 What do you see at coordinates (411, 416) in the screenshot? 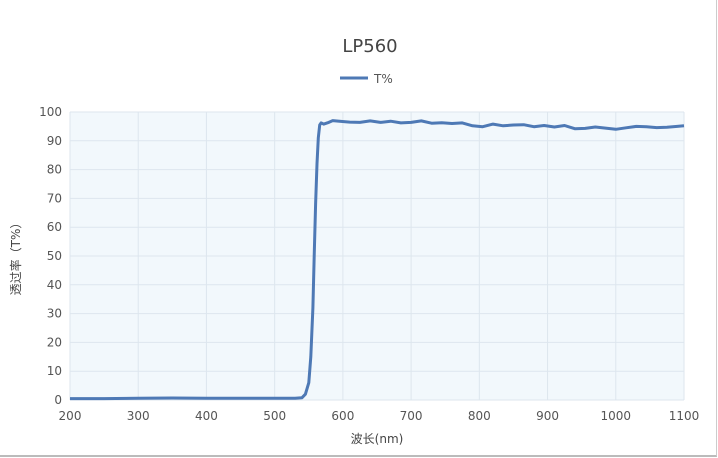
I see `x-tick-label: 700` at bounding box center [411, 416].